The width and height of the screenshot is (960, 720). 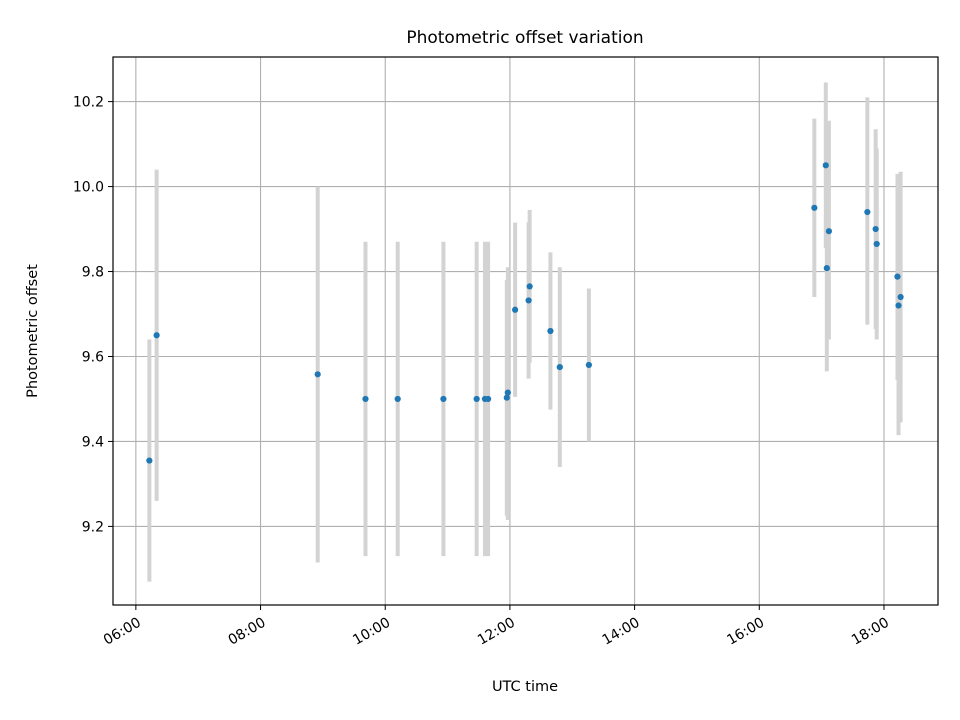 What do you see at coordinates (621, 632) in the screenshot?
I see `x-tick-label: 14:00` at bounding box center [621, 632].